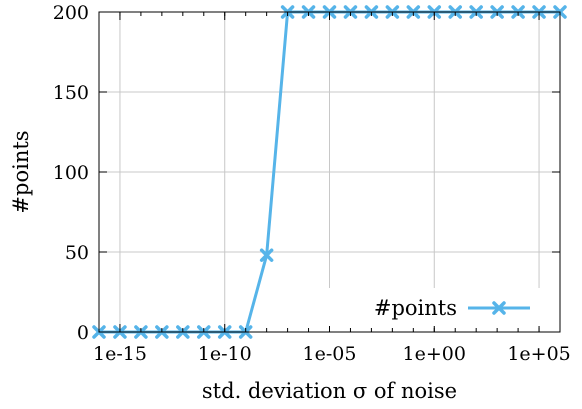 This screenshot has width=582, height=409. I want to click on legend-marker-x, so click(499, 308).